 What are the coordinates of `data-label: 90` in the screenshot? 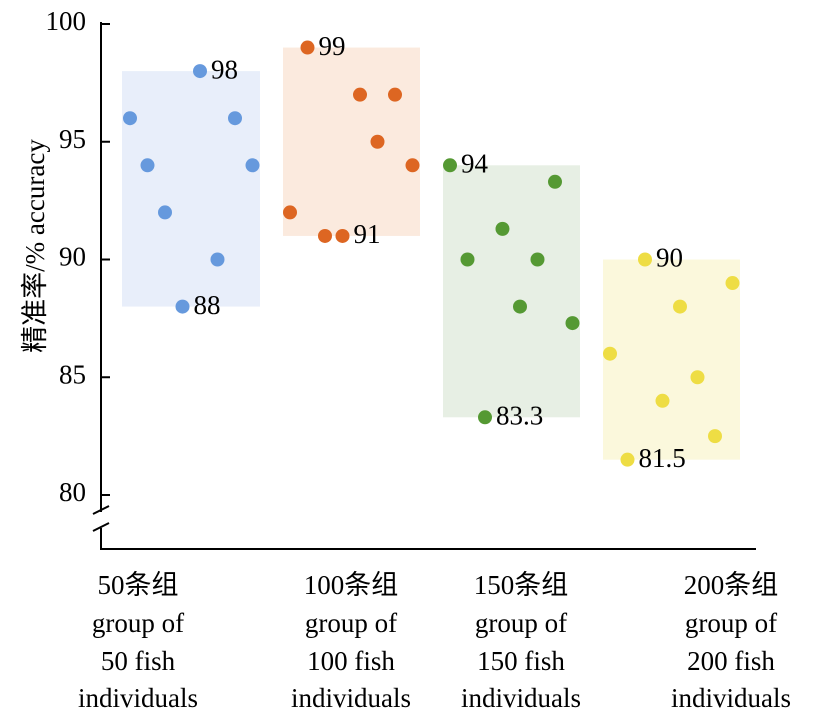 It's located at (669, 258).